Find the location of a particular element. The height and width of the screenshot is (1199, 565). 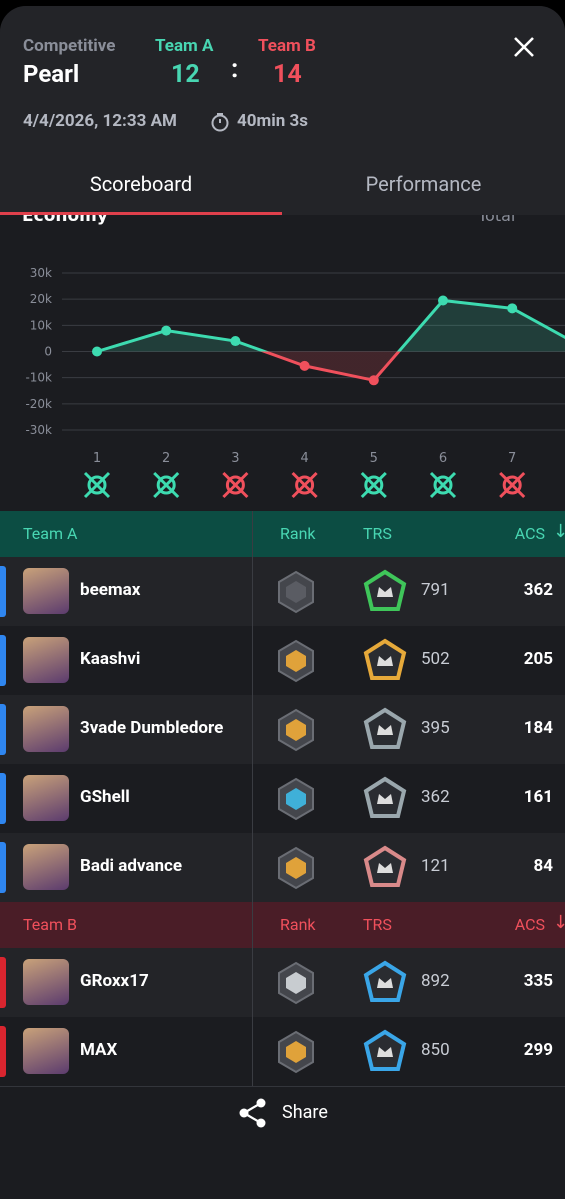

player-name: GRoxx17 is located at coordinates (114, 981).